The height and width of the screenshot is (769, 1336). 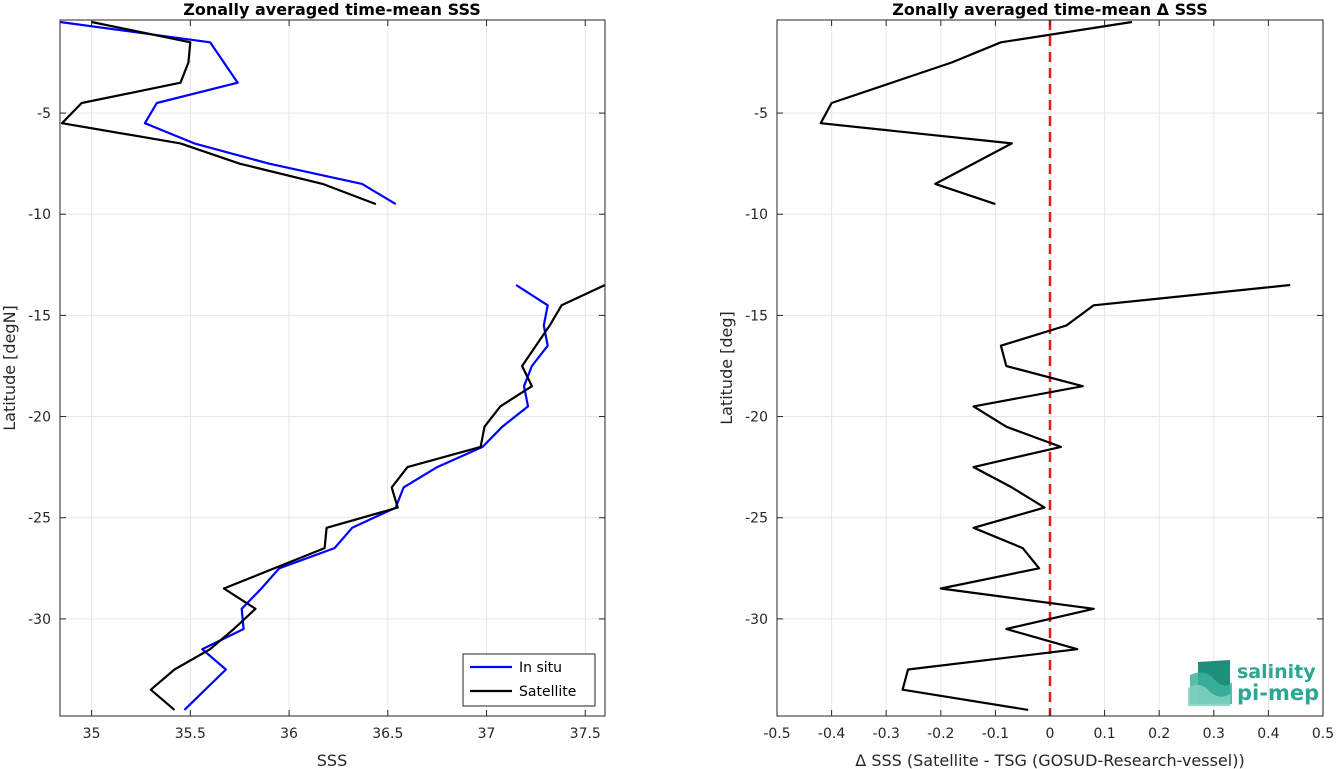 I want to click on right-x-tick-label: -0.1, so click(x=995, y=734).